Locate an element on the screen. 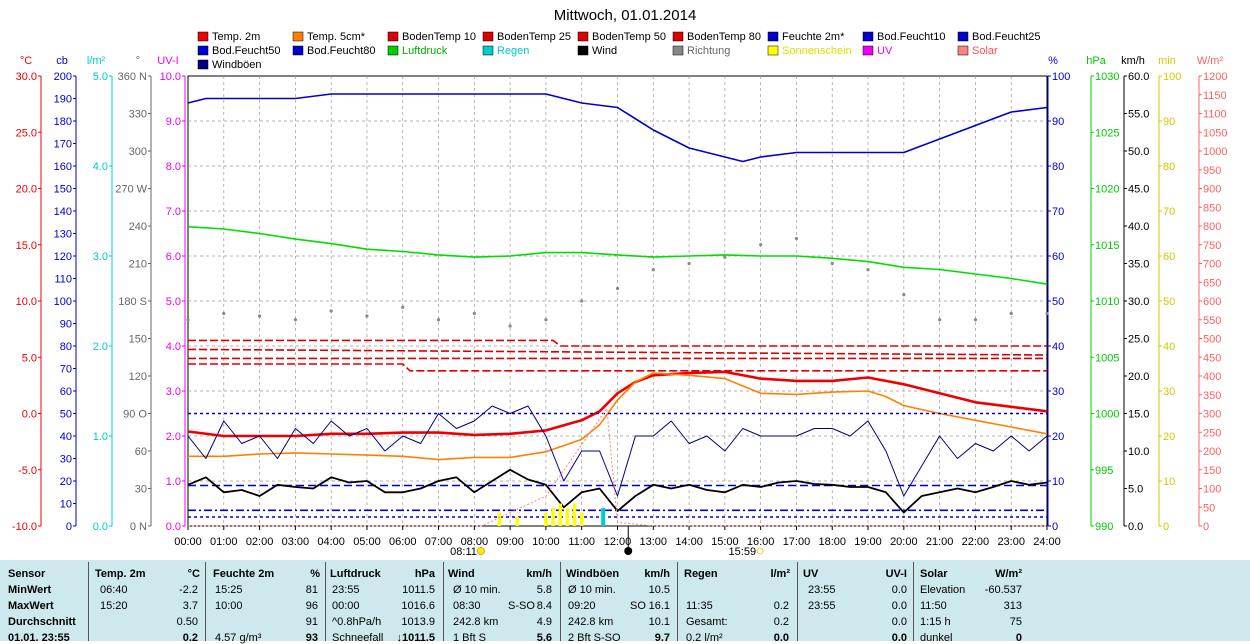 The width and height of the screenshot is (1250, 644). tick-label: 30.0 is located at coordinates (1138, 302).